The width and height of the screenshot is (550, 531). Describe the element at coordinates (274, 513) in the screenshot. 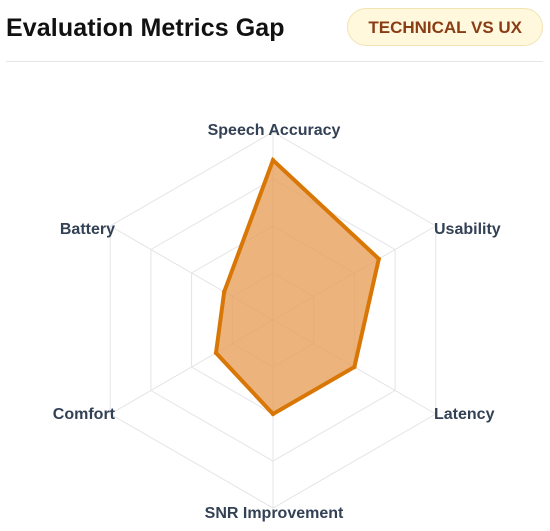

I see `axis-label-snr-improvement: SNR Improvement` at that location.